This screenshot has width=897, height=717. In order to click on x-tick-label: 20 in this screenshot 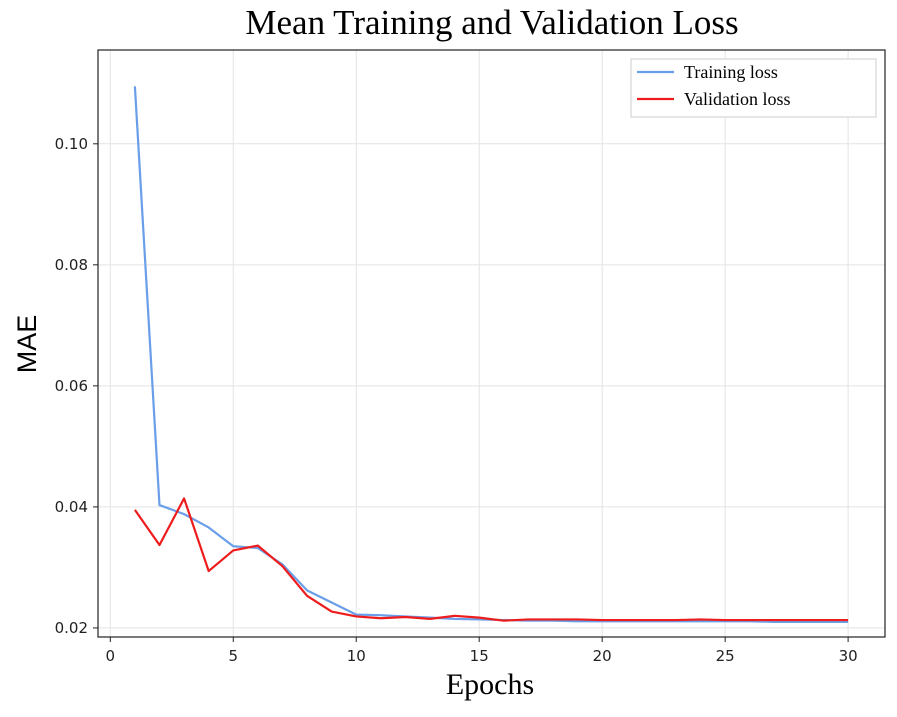, I will do `click(602, 656)`.